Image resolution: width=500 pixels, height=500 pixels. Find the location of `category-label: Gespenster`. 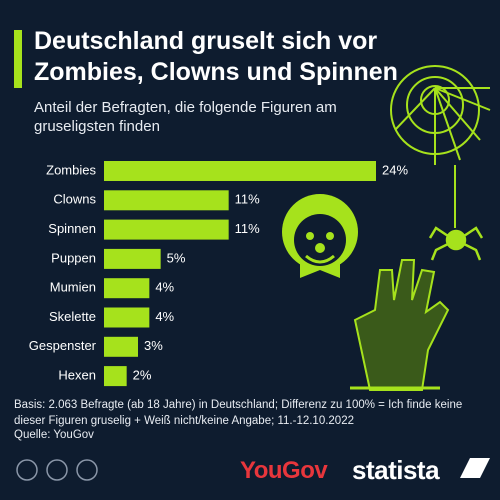

category-label: Gespenster is located at coordinates (63, 345).